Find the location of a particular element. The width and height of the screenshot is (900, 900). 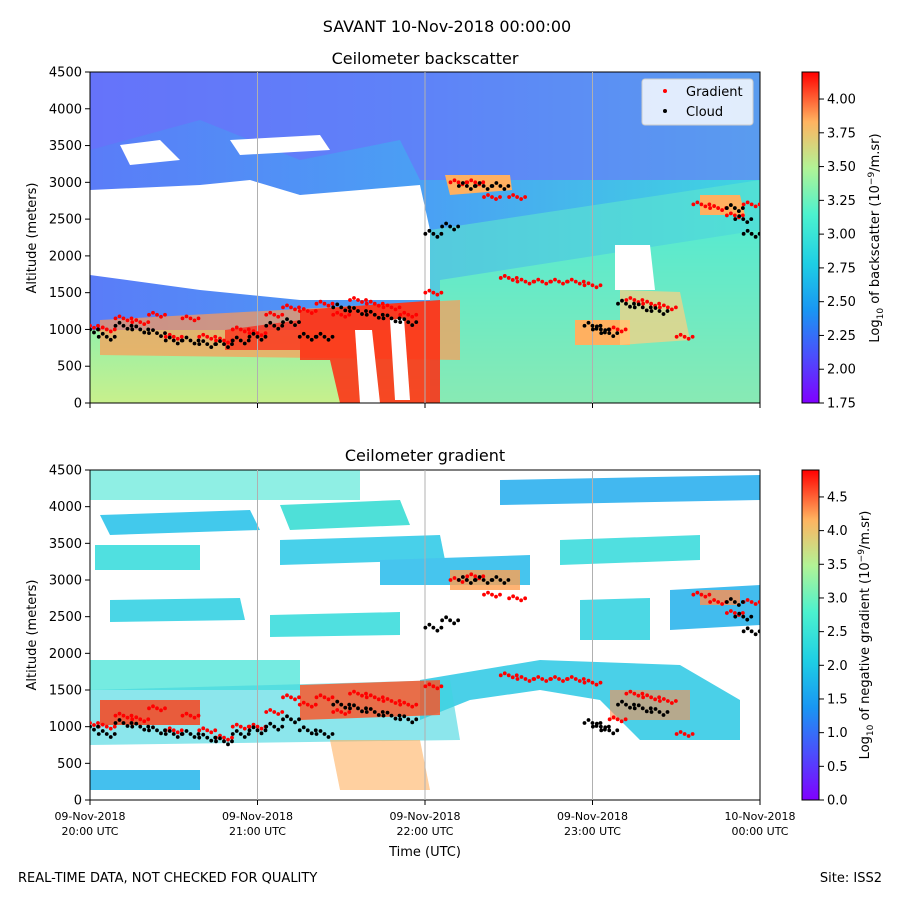

colorbar-tick-label: 2.0 is located at coordinates (837, 666).